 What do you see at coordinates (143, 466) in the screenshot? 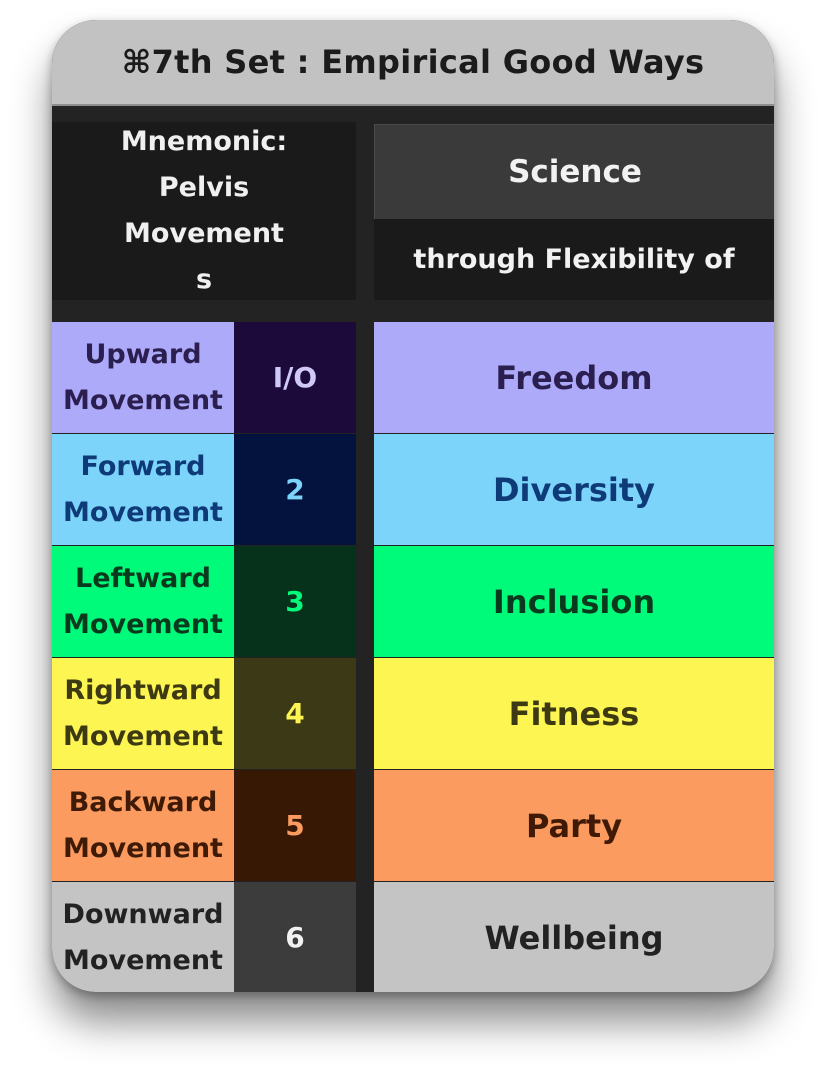
I see `movement-direction: Forward` at bounding box center [143, 466].